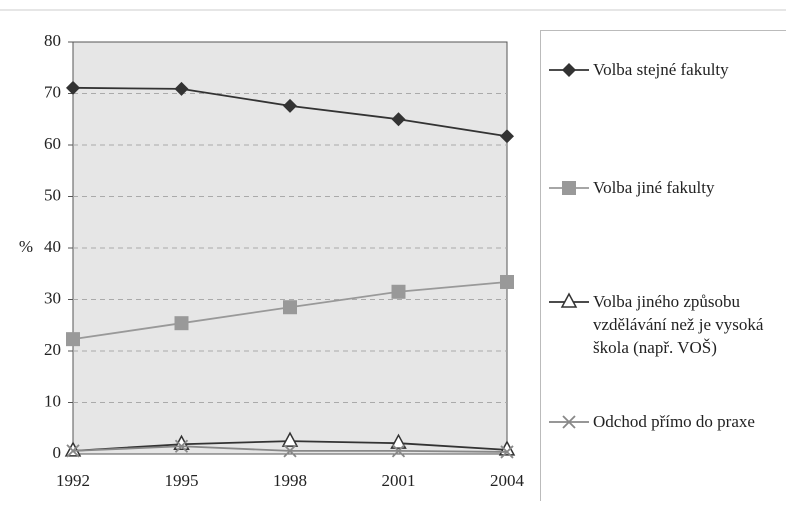  What do you see at coordinates (52, 91) in the screenshot?
I see `y-tick-label: 70` at bounding box center [52, 91].